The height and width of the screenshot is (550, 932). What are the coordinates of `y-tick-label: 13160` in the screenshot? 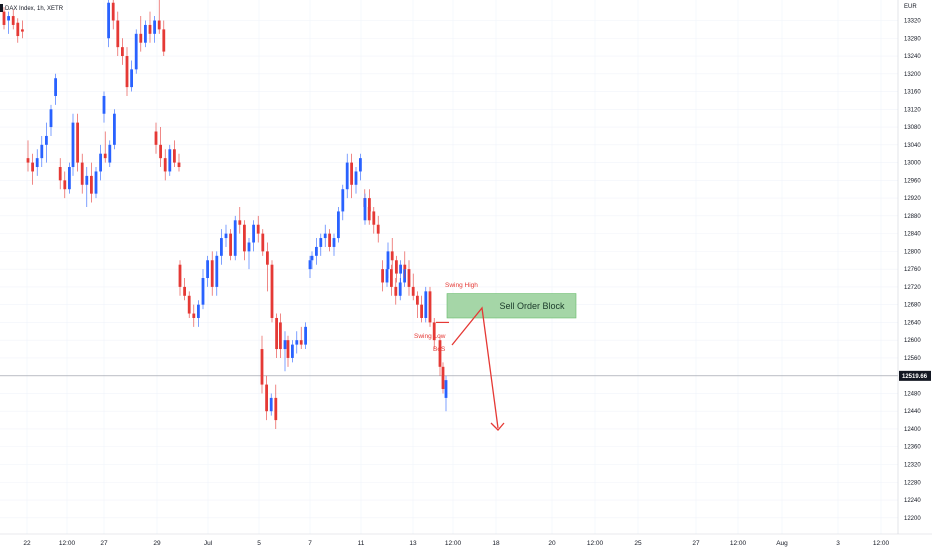 It's located at (912, 93).